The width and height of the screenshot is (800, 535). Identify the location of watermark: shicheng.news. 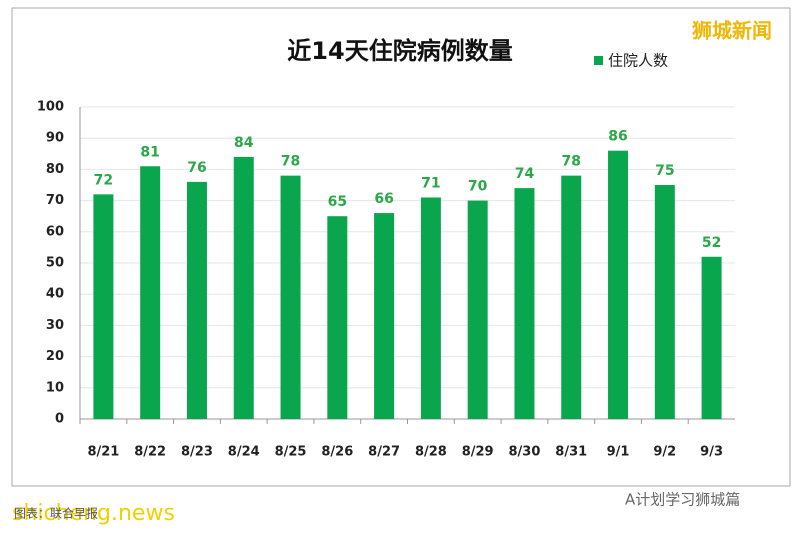
(93, 513).